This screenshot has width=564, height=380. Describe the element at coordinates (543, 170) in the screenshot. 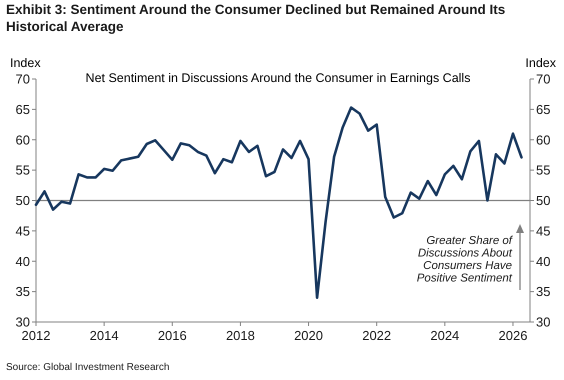

I see `y2-tick-label: 55` at that location.